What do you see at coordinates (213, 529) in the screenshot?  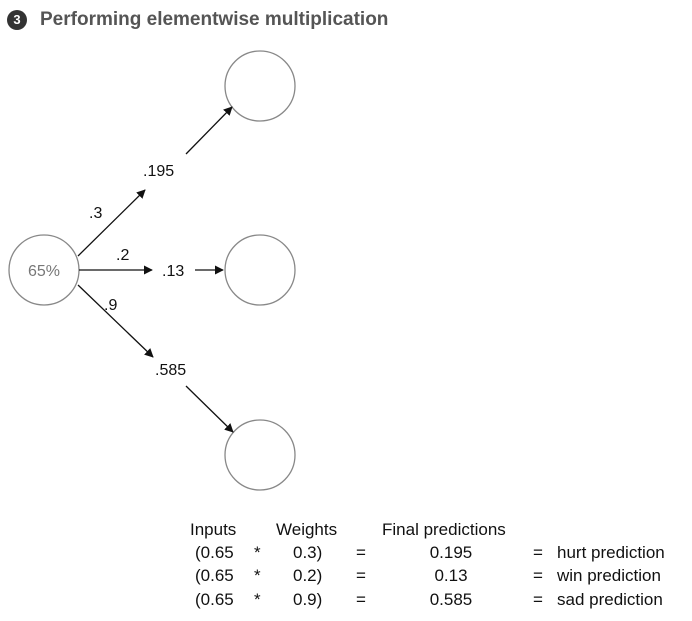 I see `header-inputs: Inputs` at bounding box center [213, 529].